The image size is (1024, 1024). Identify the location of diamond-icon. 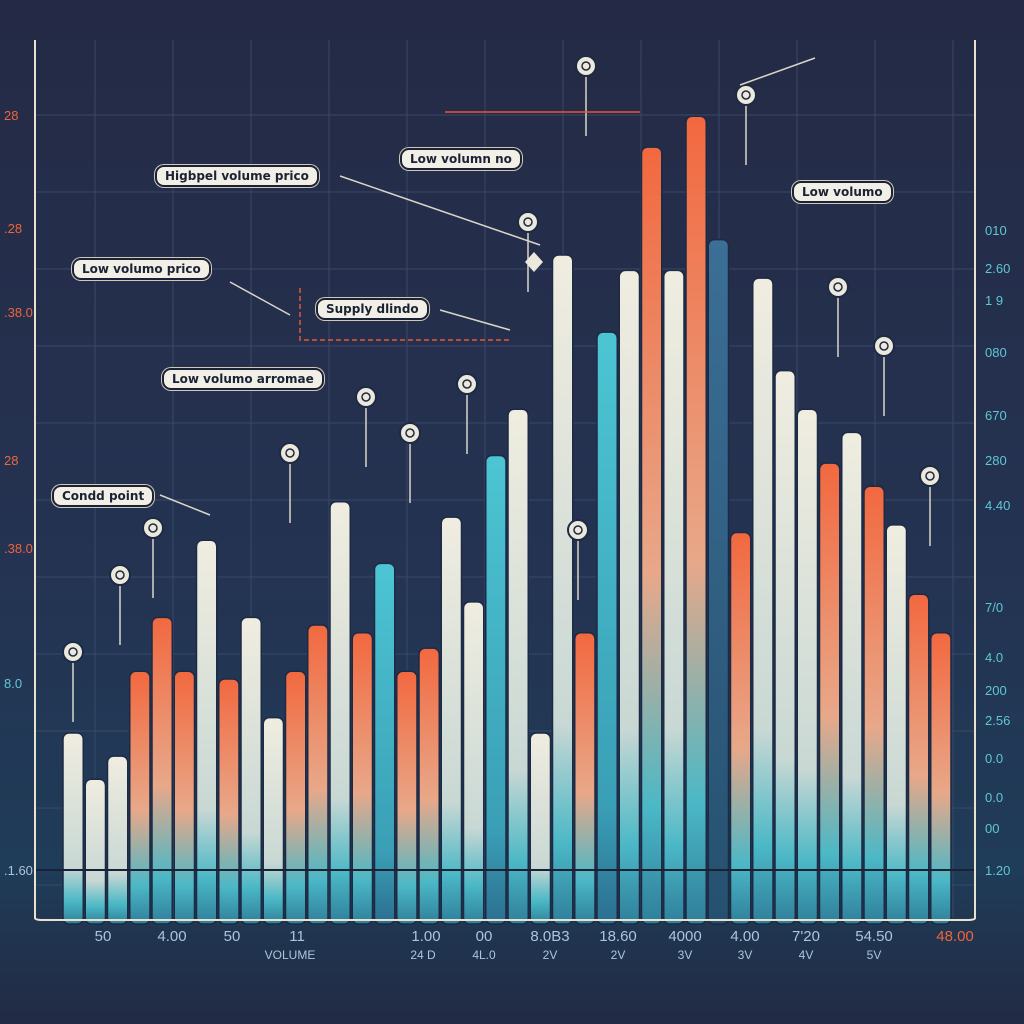
(534, 262).